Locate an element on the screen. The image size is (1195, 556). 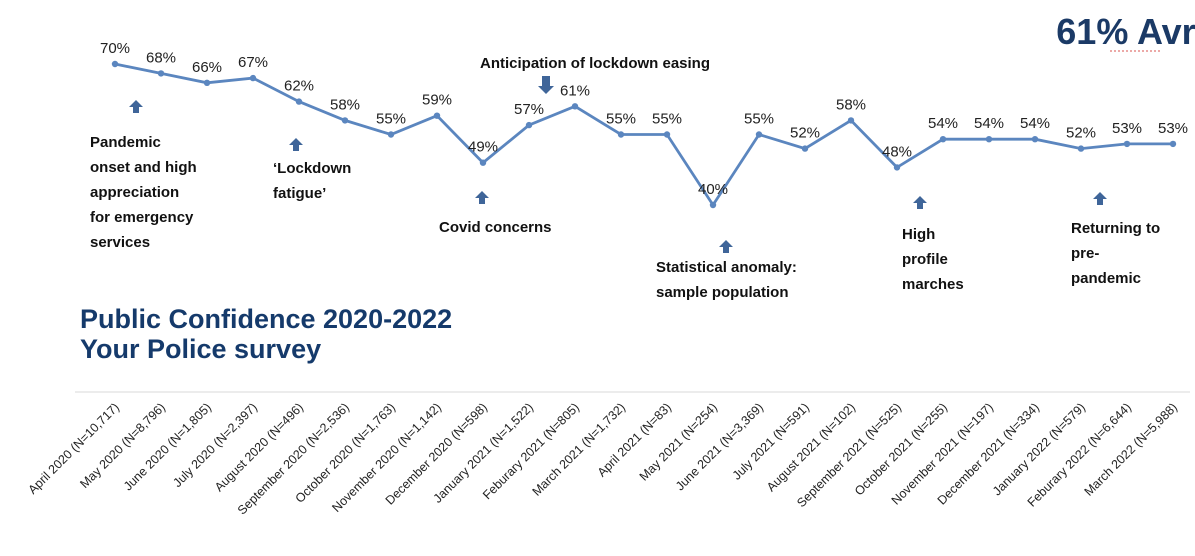
x-tick-label: June 2021 (N=3,369) is located at coordinates (719, 446).